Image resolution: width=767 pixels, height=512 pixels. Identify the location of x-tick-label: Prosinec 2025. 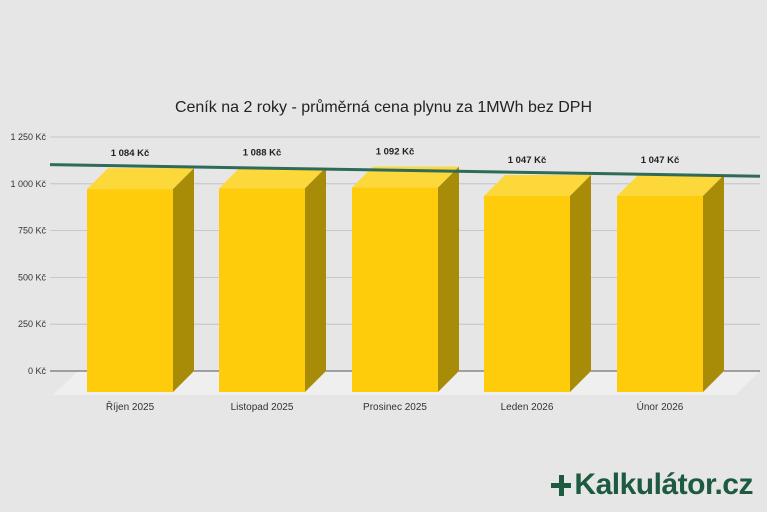
(395, 407).